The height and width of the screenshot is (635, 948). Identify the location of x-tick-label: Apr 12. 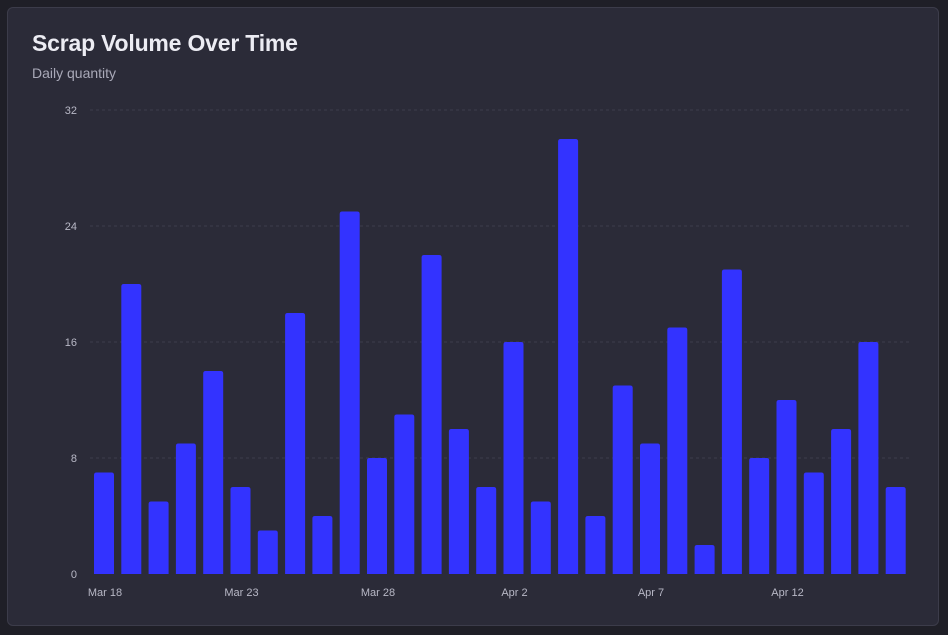
(787, 593).